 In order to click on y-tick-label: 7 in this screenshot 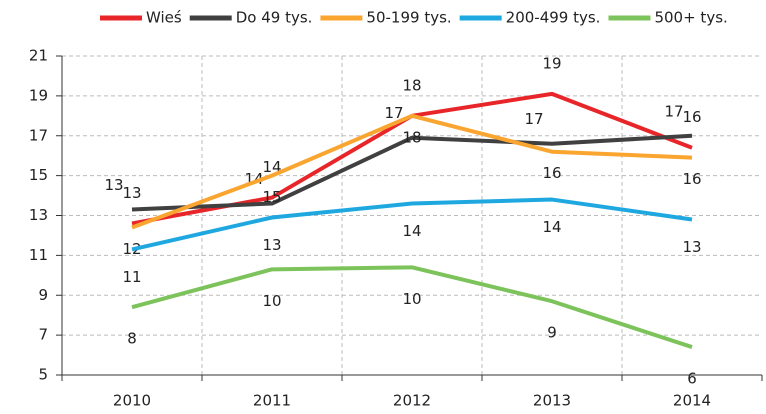, I will do `click(43, 335)`.